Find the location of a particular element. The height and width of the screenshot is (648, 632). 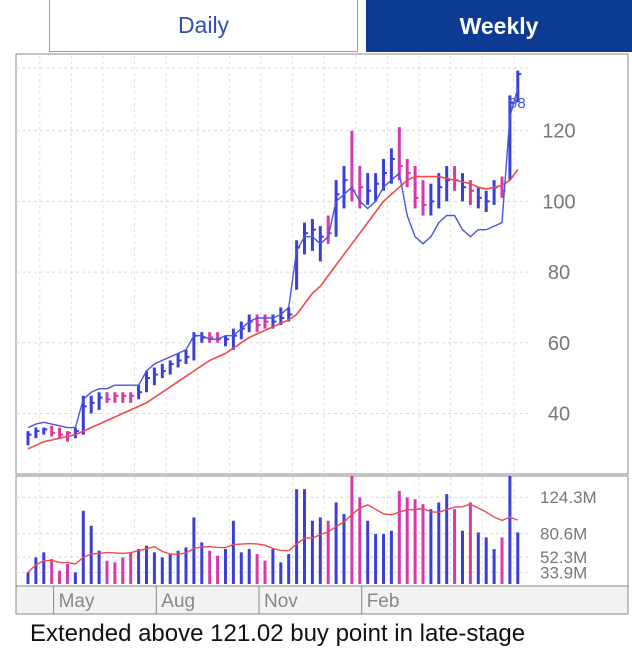

date-axis-strip is located at coordinates (322, 600).